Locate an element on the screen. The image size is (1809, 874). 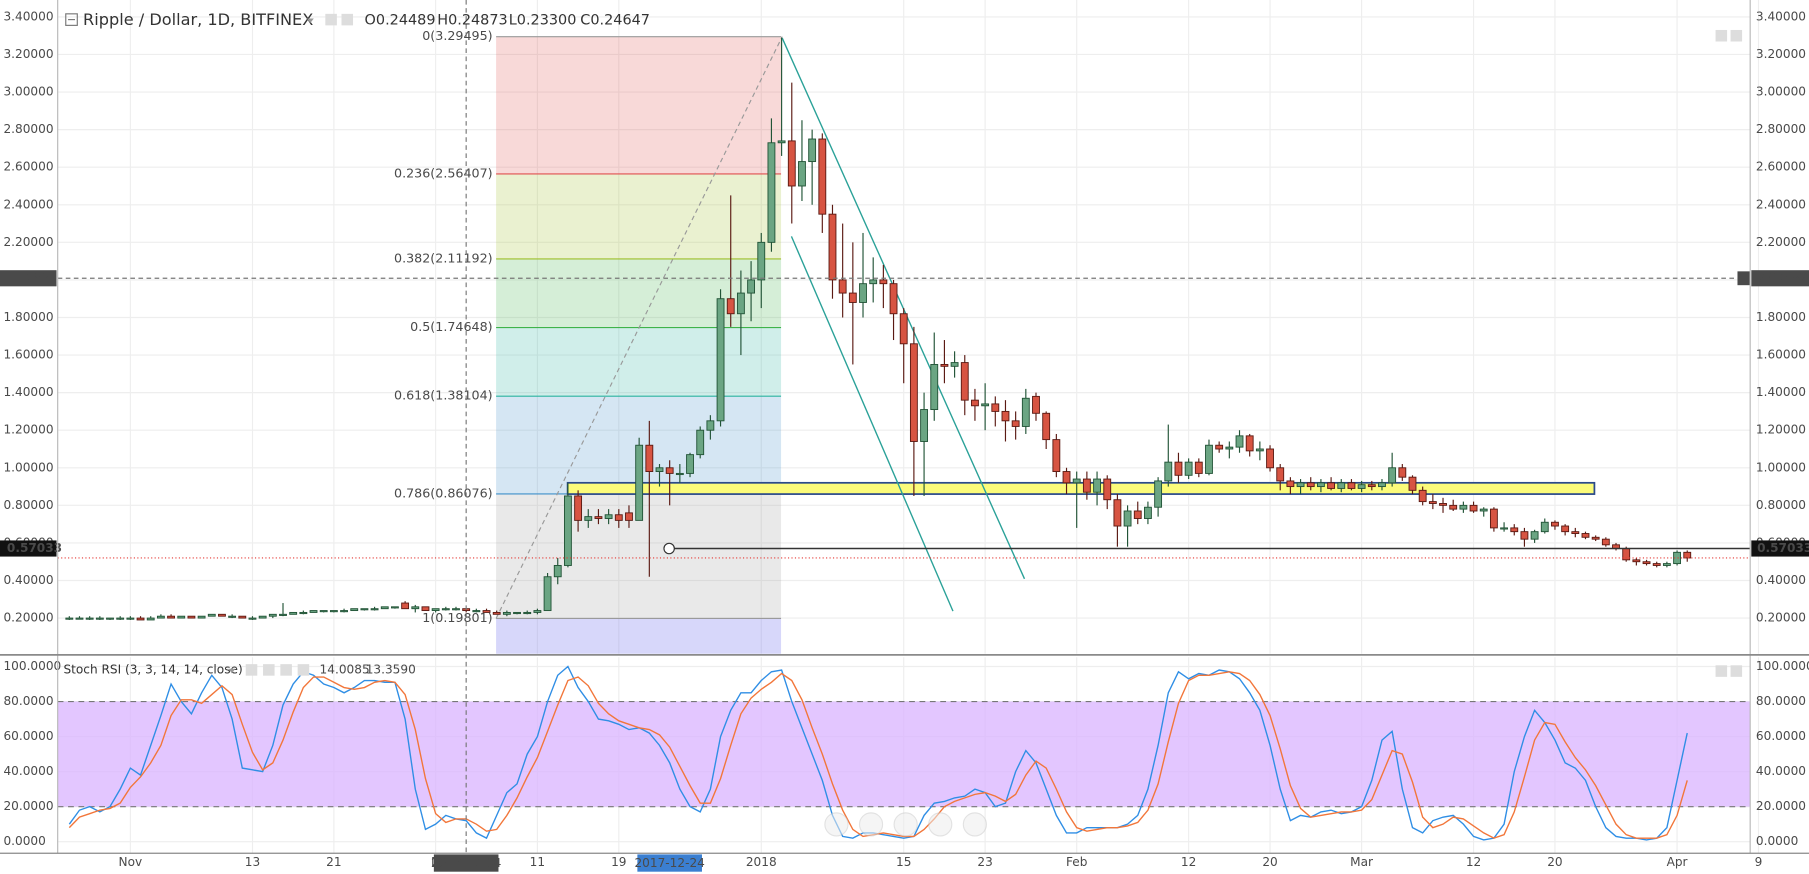
x-tick-label: 2018 is located at coordinates (761, 862).